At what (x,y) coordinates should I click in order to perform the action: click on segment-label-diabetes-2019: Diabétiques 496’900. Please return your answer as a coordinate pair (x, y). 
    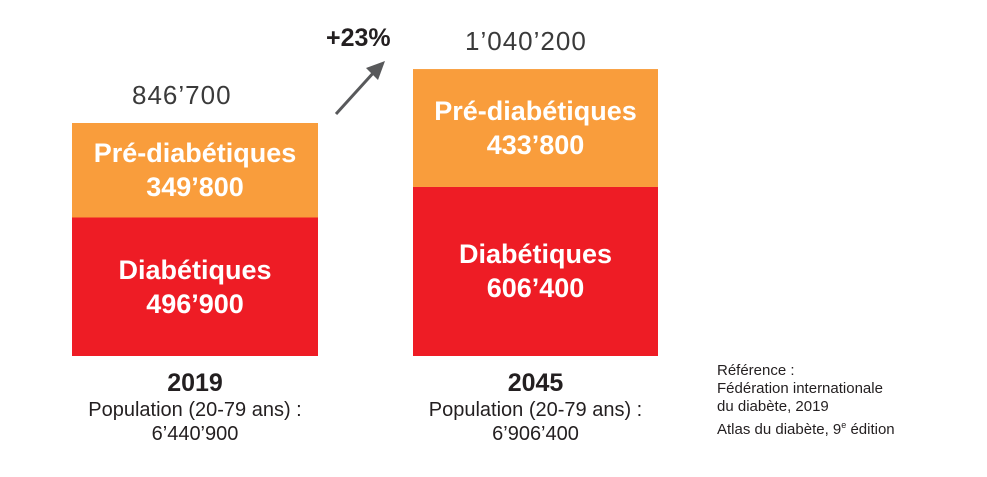
    Looking at the image, I should click on (195, 287).